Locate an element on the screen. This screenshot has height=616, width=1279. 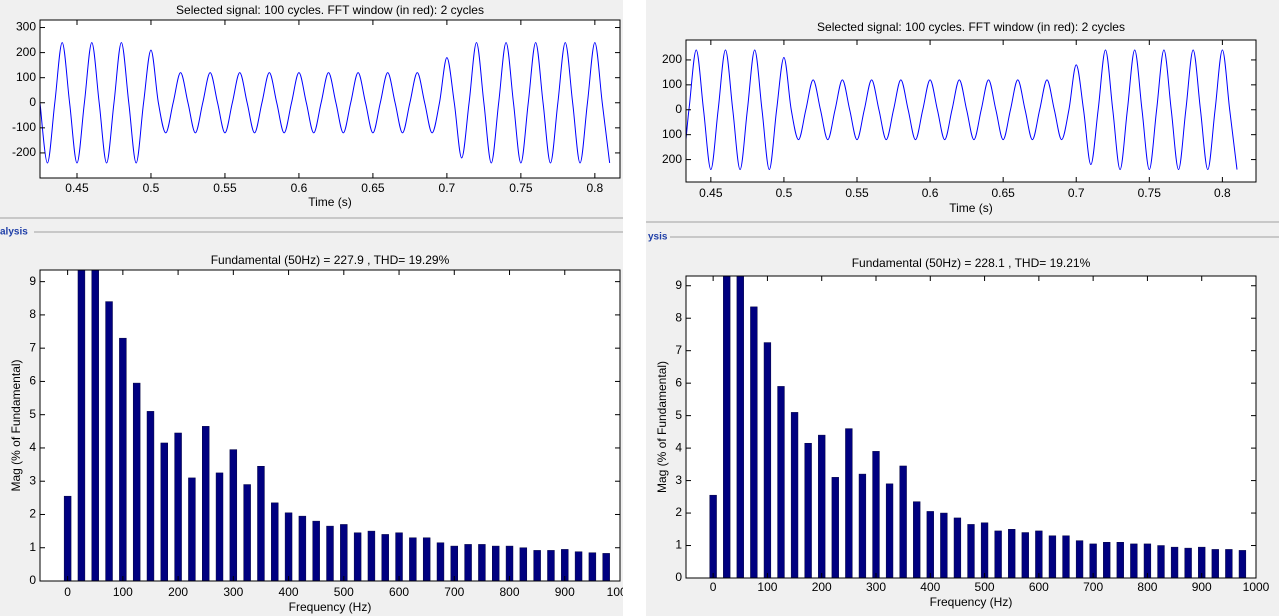
x-tick-label: 500 is located at coordinates (344, 592).